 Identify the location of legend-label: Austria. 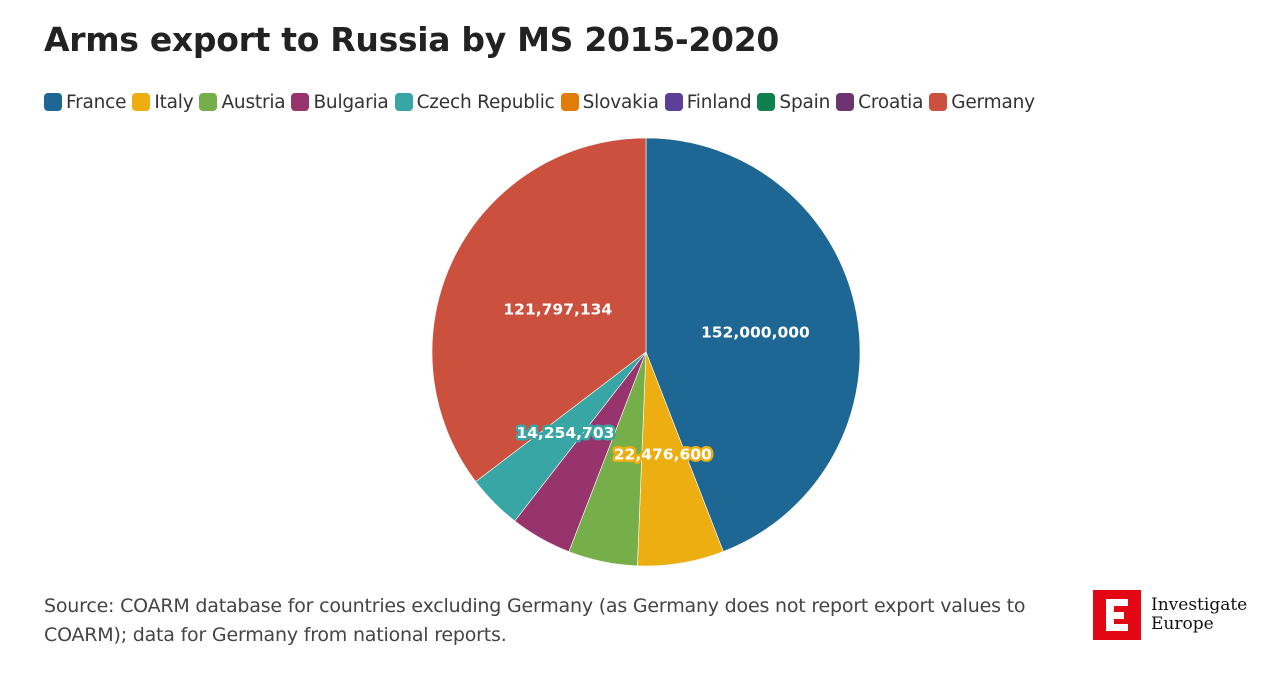
(253, 102).